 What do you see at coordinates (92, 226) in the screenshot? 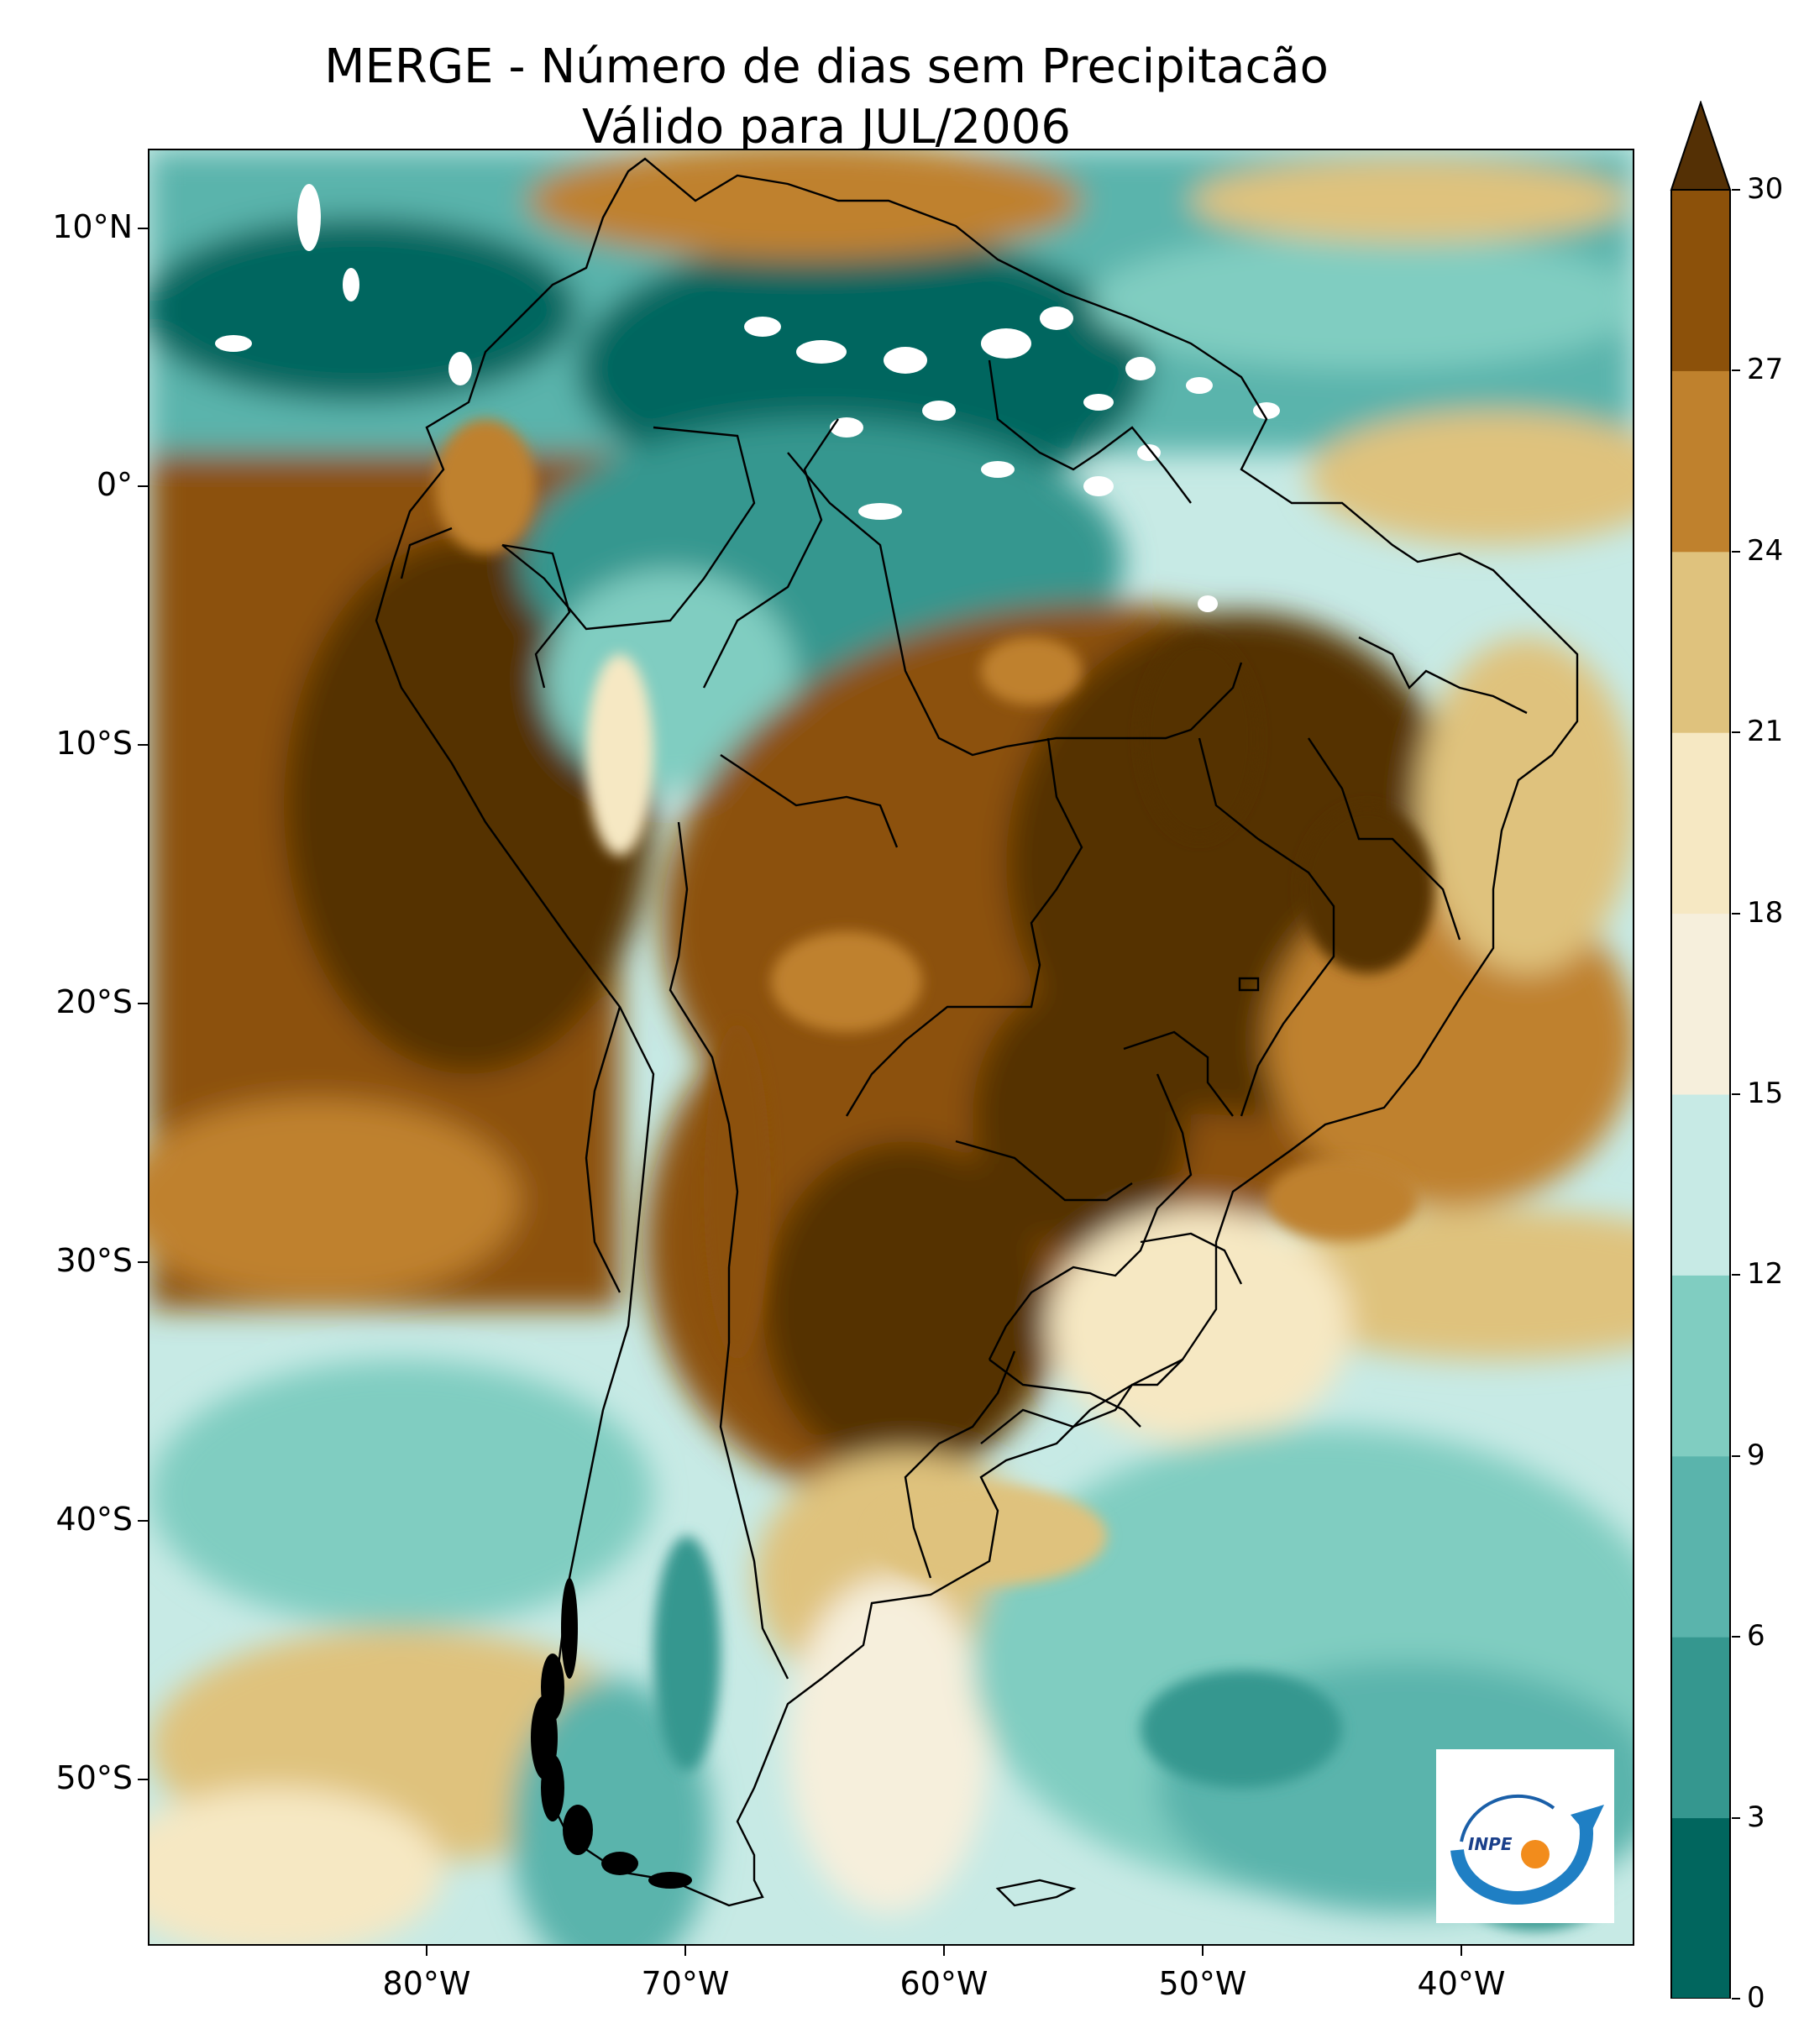
I see `y-label: 10°N` at bounding box center [92, 226].